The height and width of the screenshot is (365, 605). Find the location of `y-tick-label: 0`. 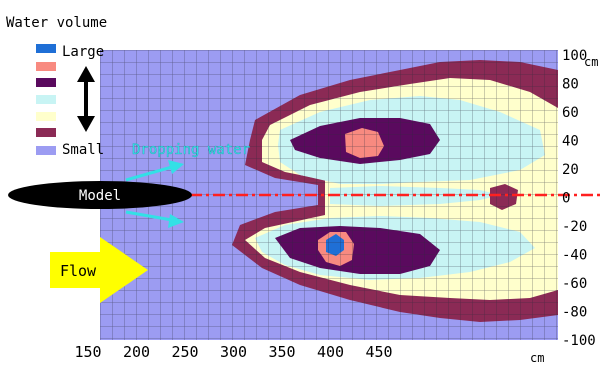

y-tick-label: 0 is located at coordinates (566, 199).